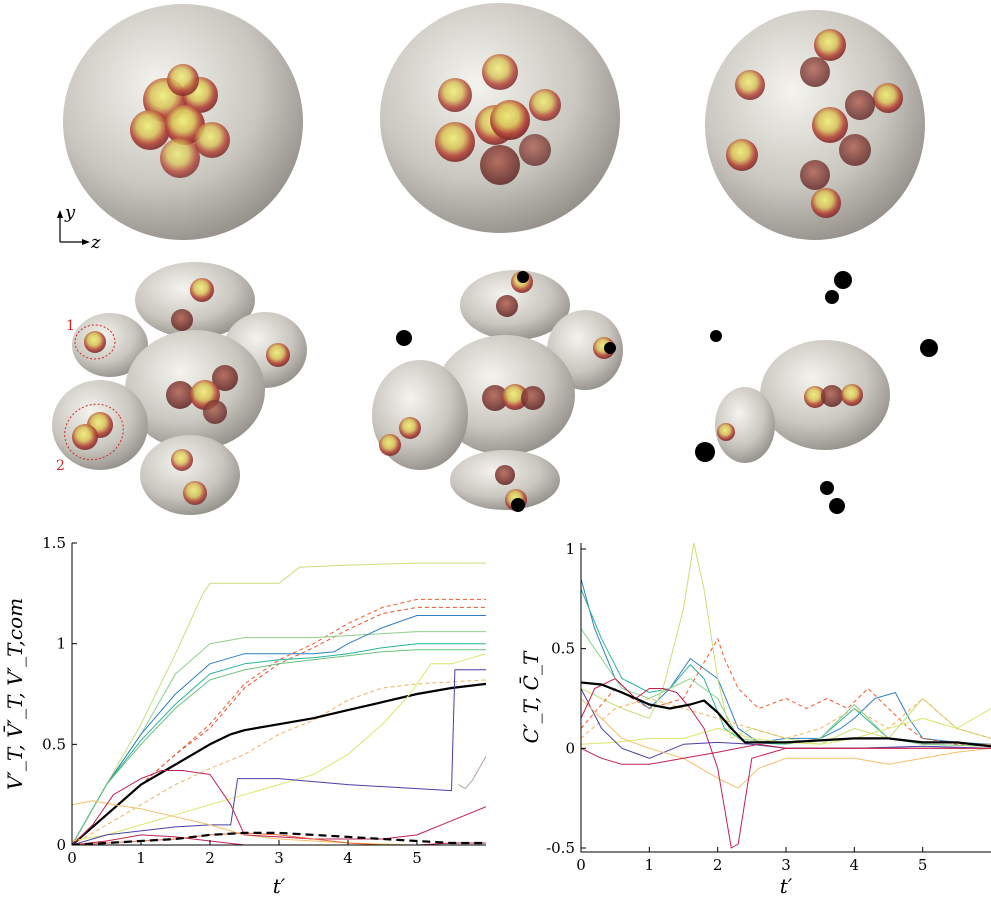 The height and width of the screenshot is (903, 991). What do you see at coordinates (54, 543) in the screenshot?
I see `y-tick-label: 1.5` at bounding box center [54, 543].